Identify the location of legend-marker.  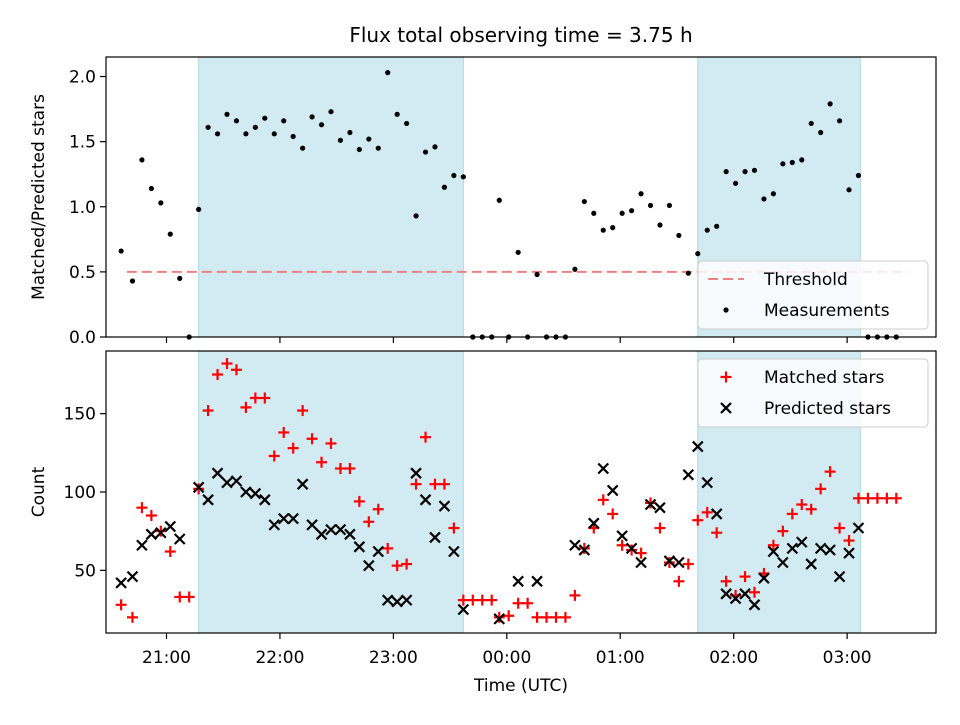
(726, 408).